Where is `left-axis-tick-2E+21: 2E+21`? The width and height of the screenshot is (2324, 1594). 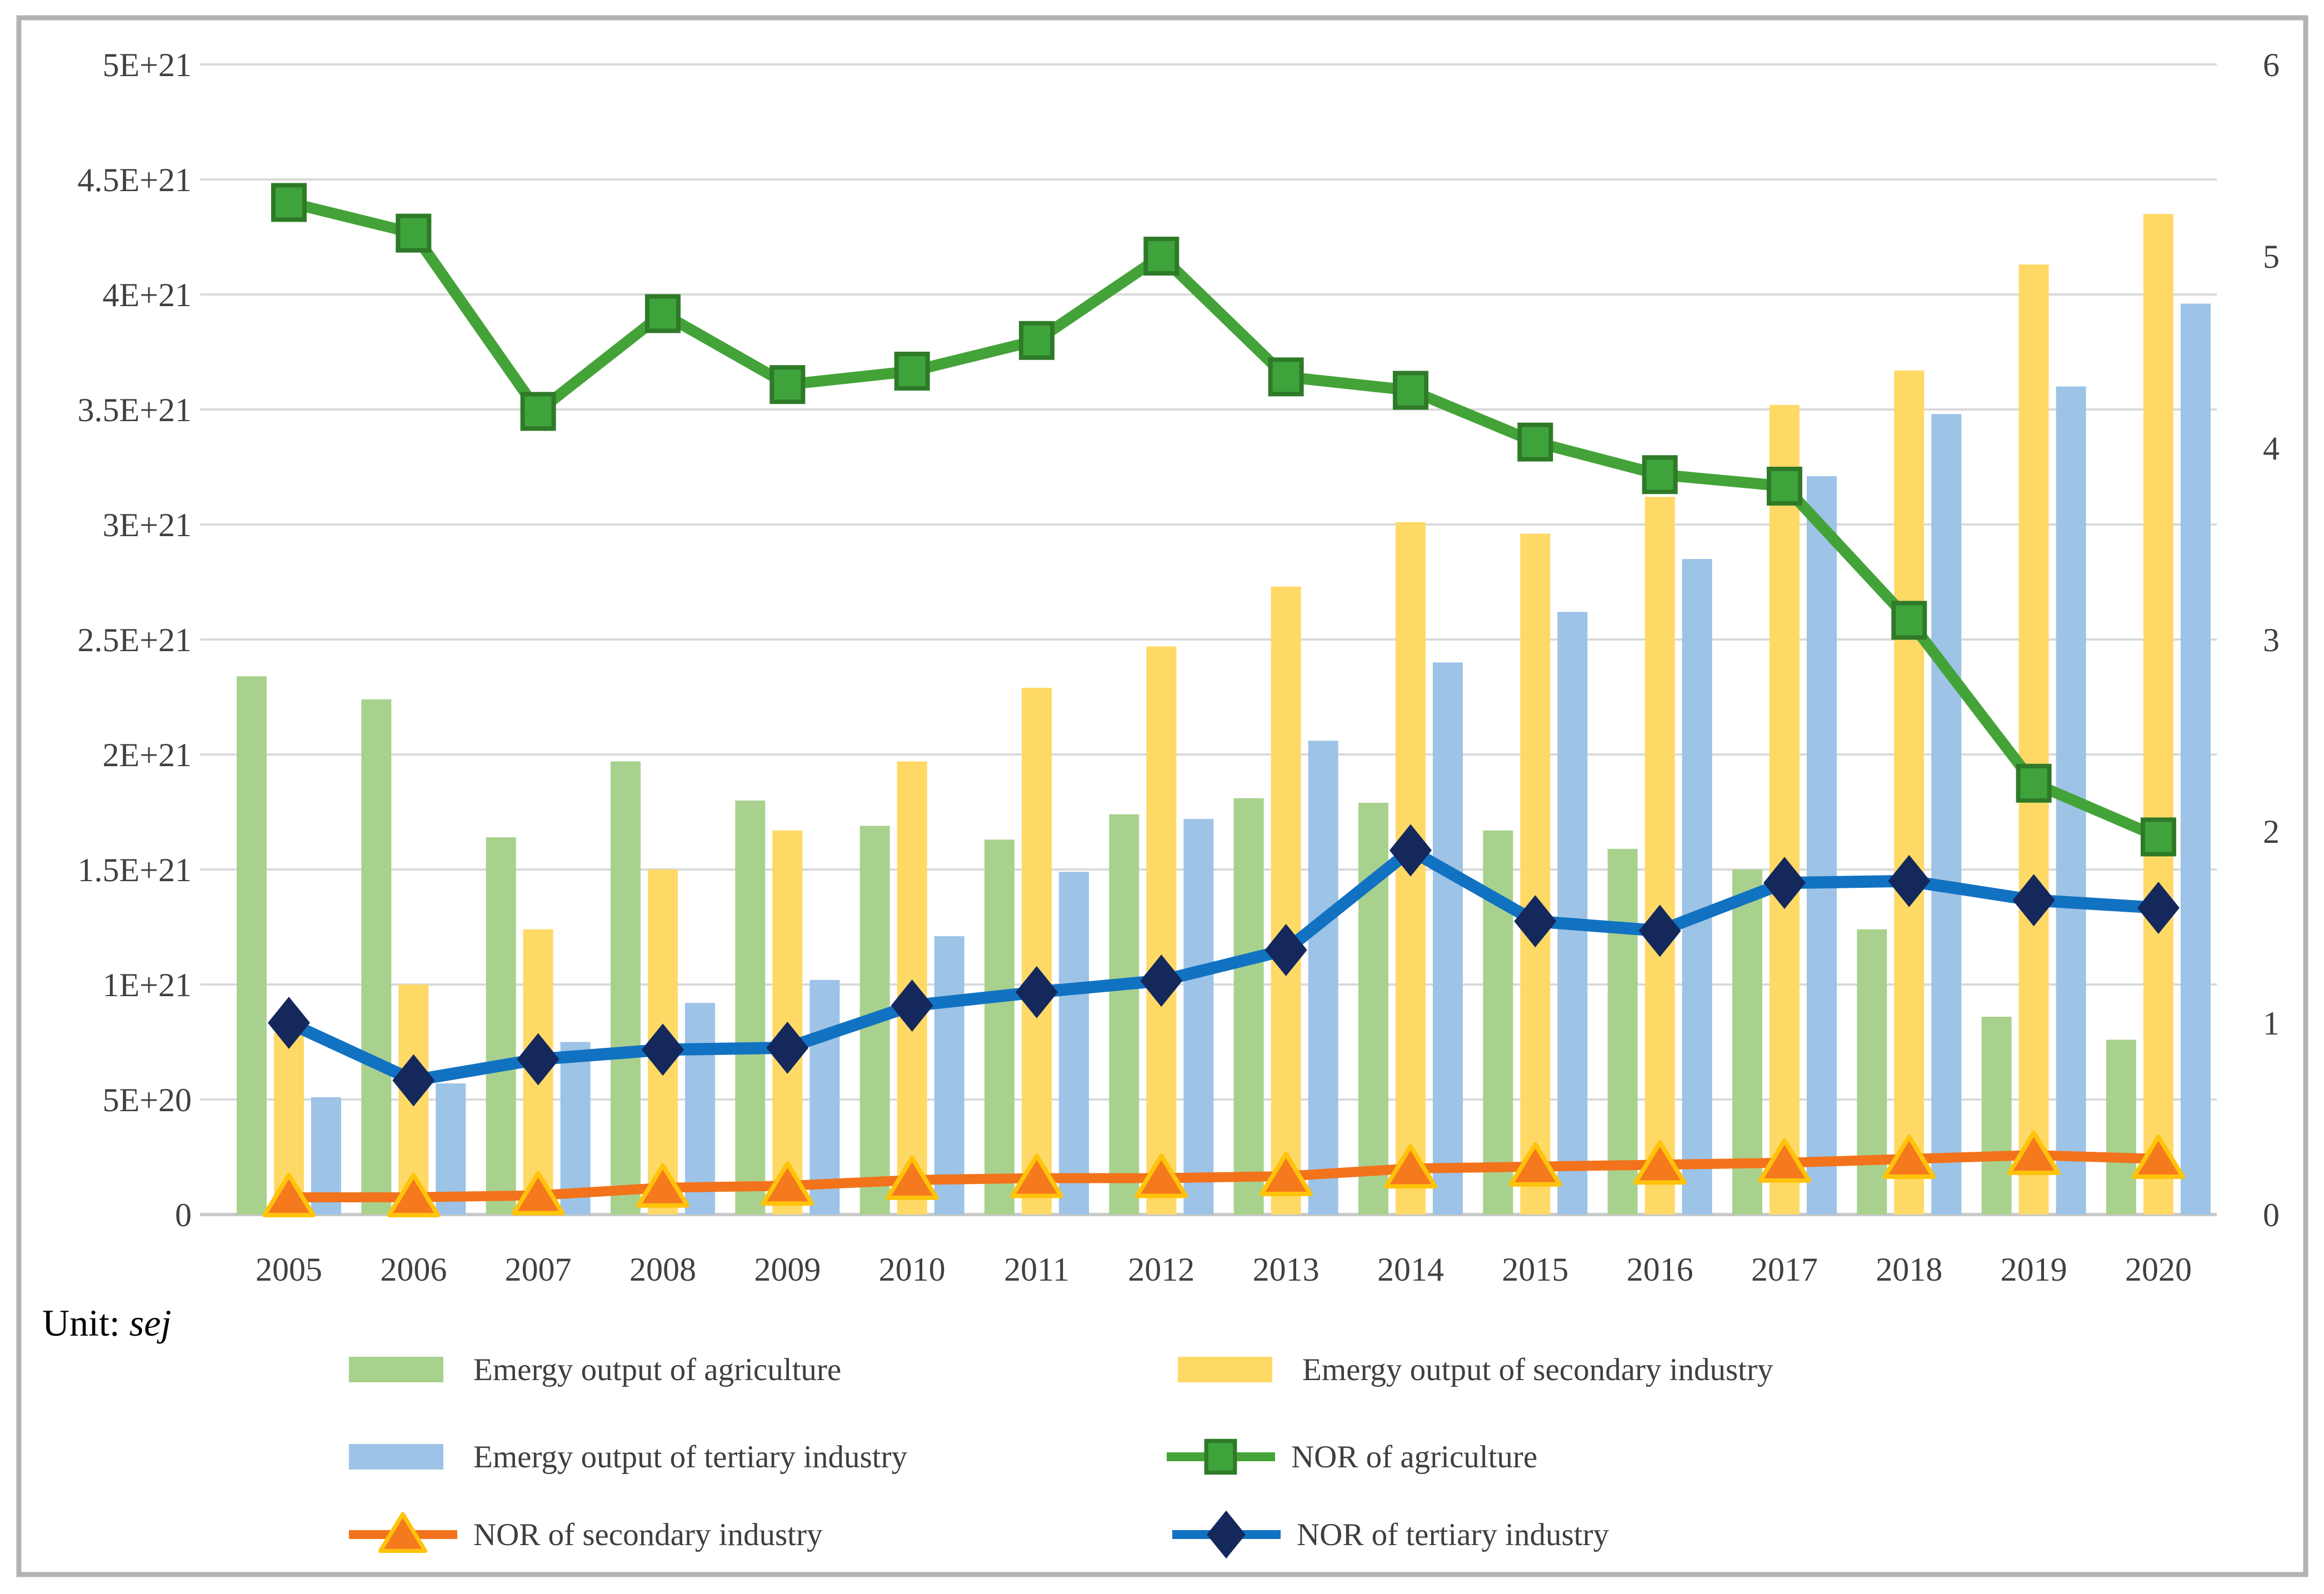
left-axis-tick-2E+21: 2E+21 is located at coordinates (147, 755).